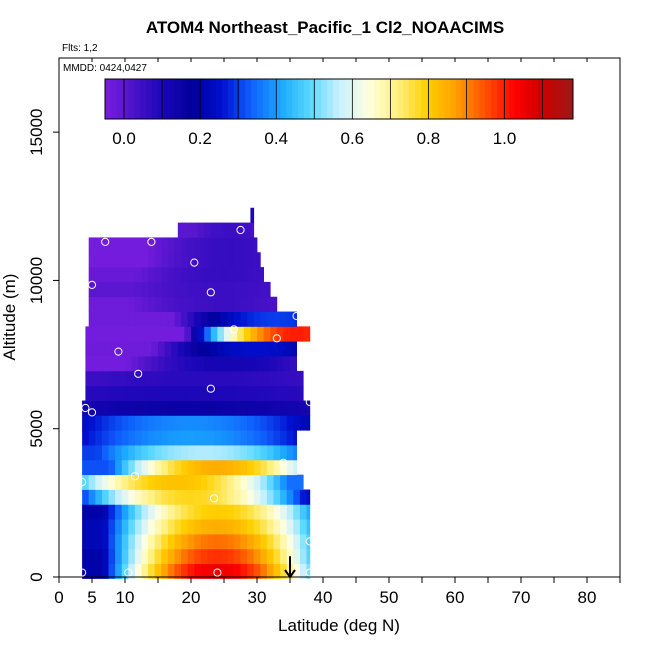 The width and height of the screenshot is (650, 650). What do you see at coordinates (505, 138) in the screenshot?
I see `colorbar-tick-label: 1.0` at bounding box center [505, 138].